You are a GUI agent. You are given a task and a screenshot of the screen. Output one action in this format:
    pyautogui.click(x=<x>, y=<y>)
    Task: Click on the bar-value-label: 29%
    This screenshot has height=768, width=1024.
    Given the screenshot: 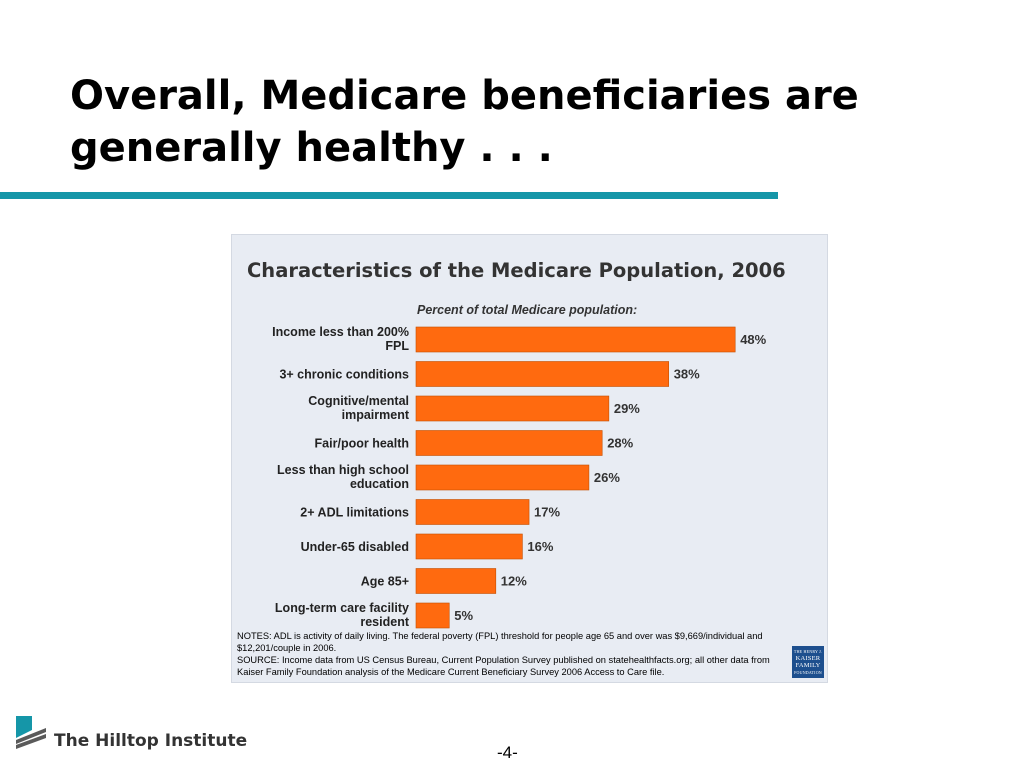 What is the action you would take?
    pyautogui.click(x=627, y=408)
    